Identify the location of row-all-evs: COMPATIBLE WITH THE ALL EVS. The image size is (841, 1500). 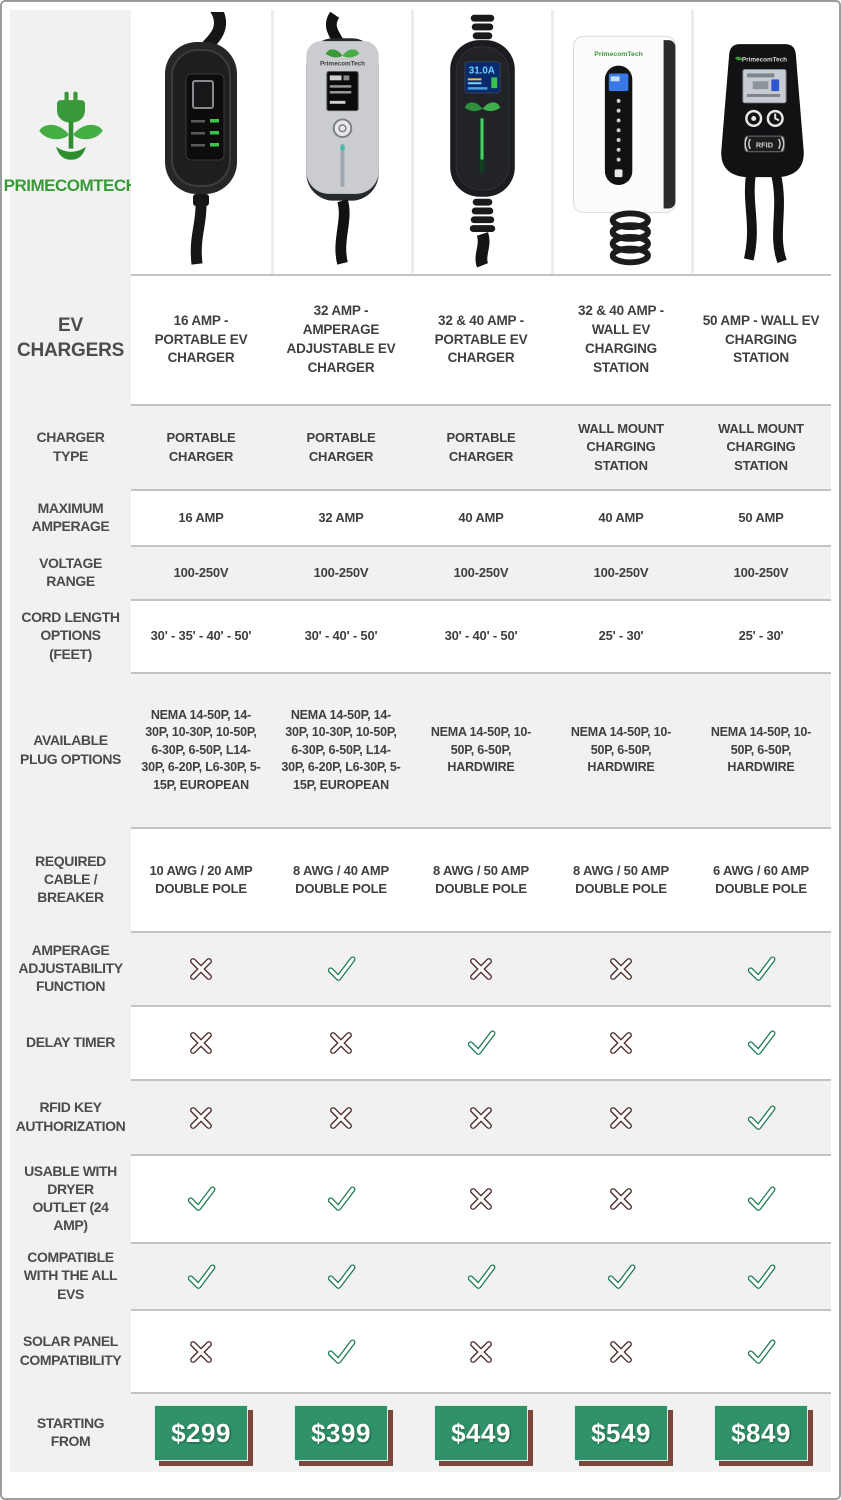
(420, 1275).